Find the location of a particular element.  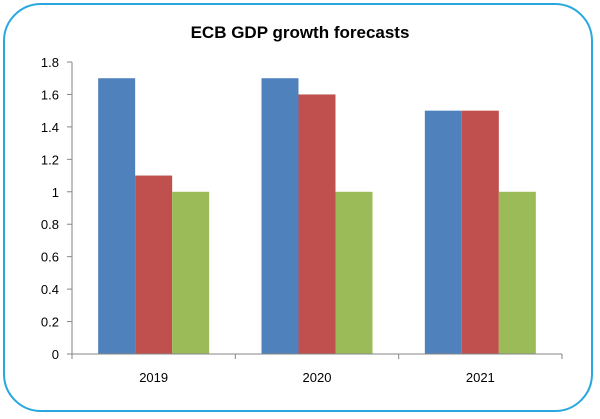

y-tick-label: 1.4 is located at coordinates (50, 127).